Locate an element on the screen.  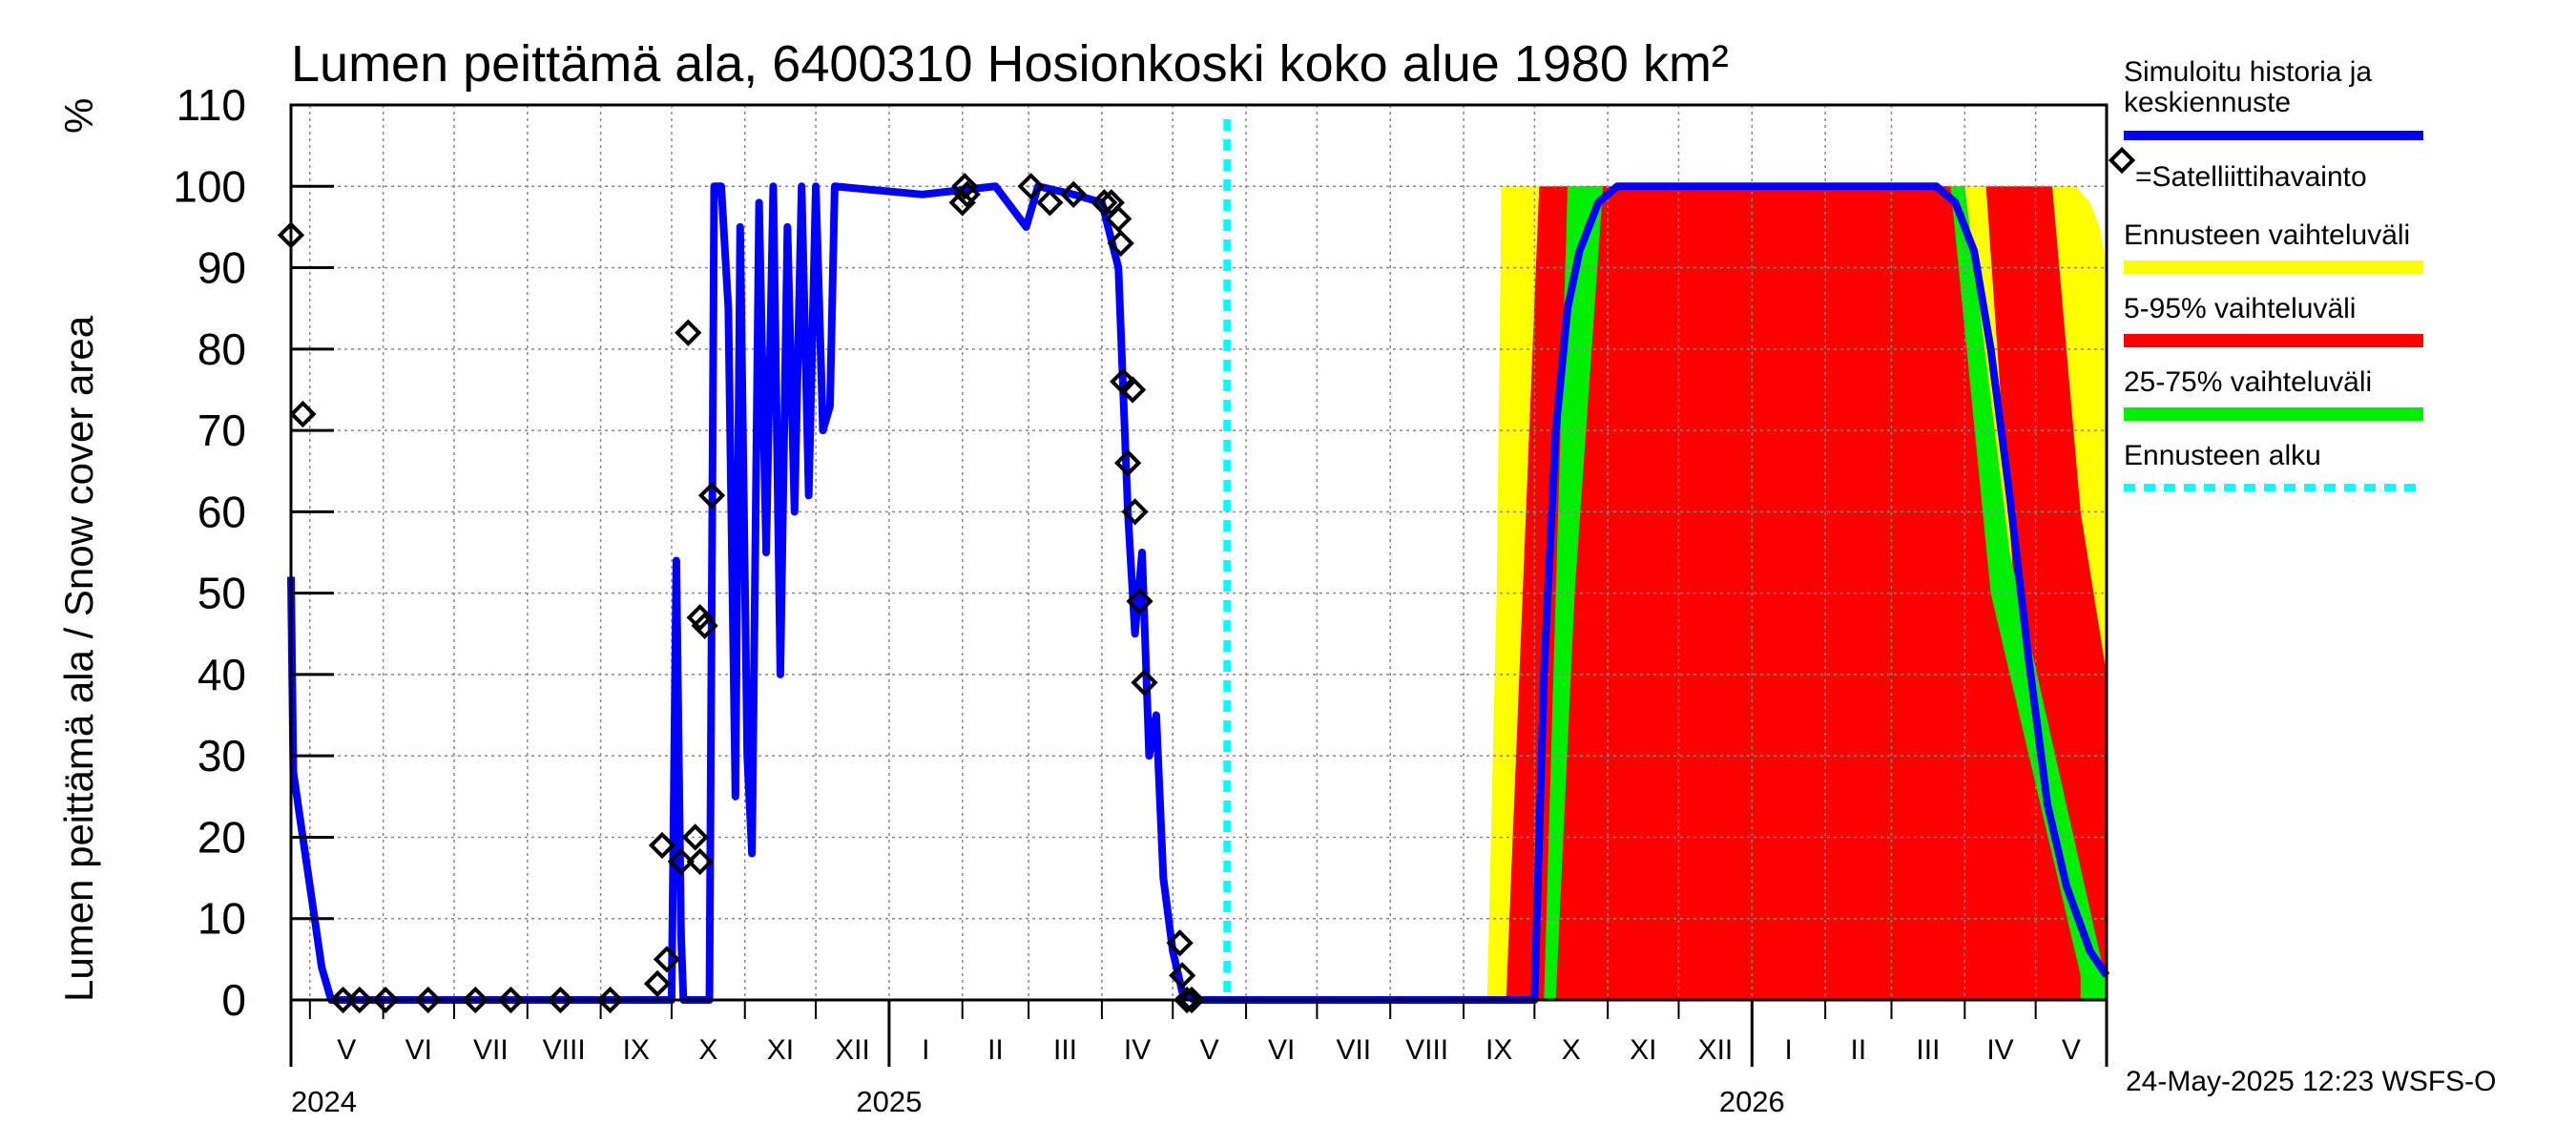
y-tick-label: 100 is located at coordinates (209, 186).